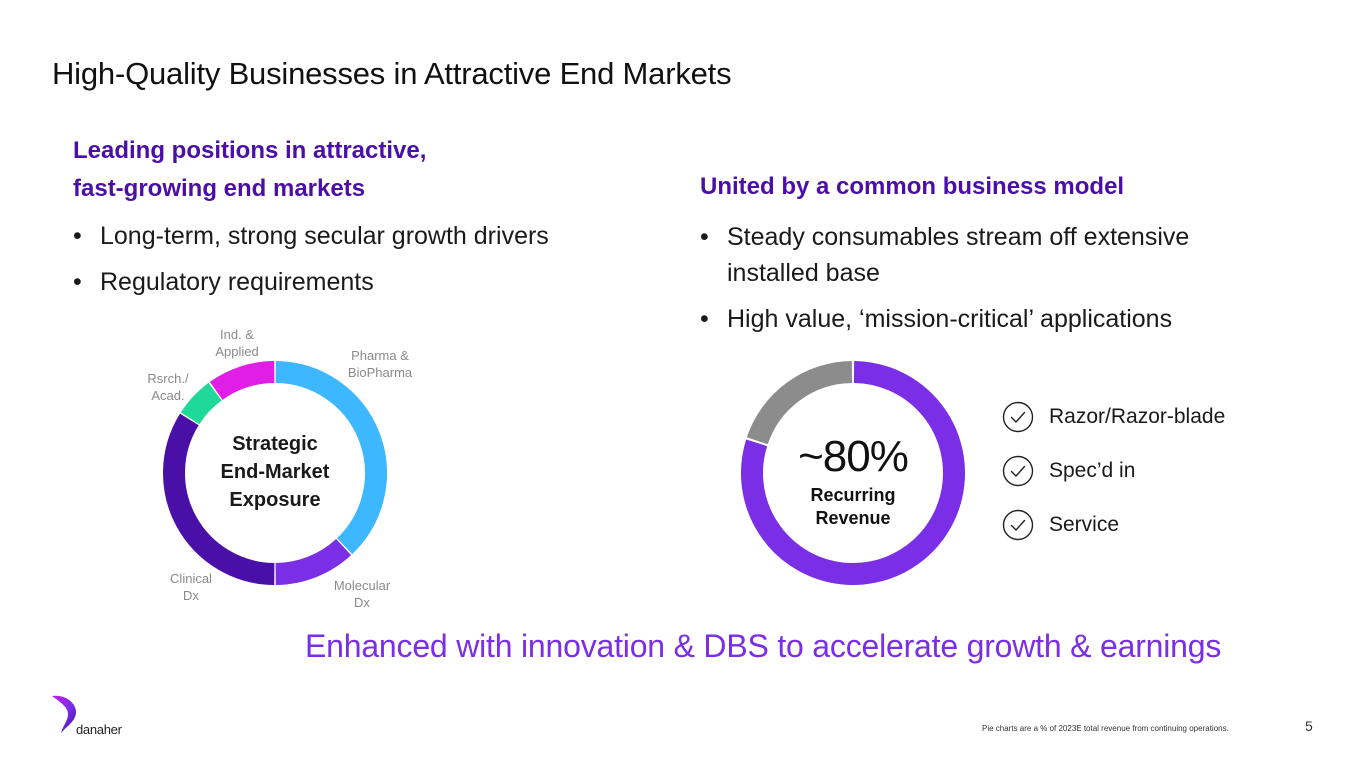  I want to click on slice-clinical-dx, so click(219, 499).